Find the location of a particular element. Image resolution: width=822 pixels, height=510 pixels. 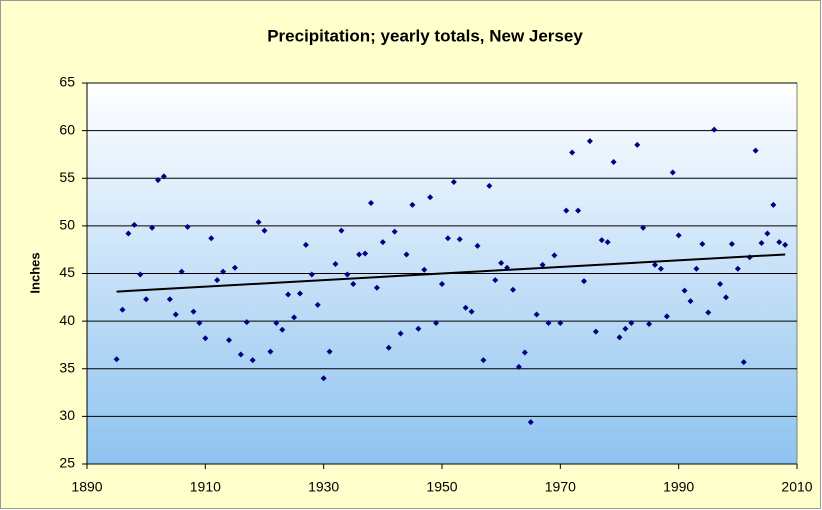

x-tick-label: 2010 is located at coordinates (796, 487).